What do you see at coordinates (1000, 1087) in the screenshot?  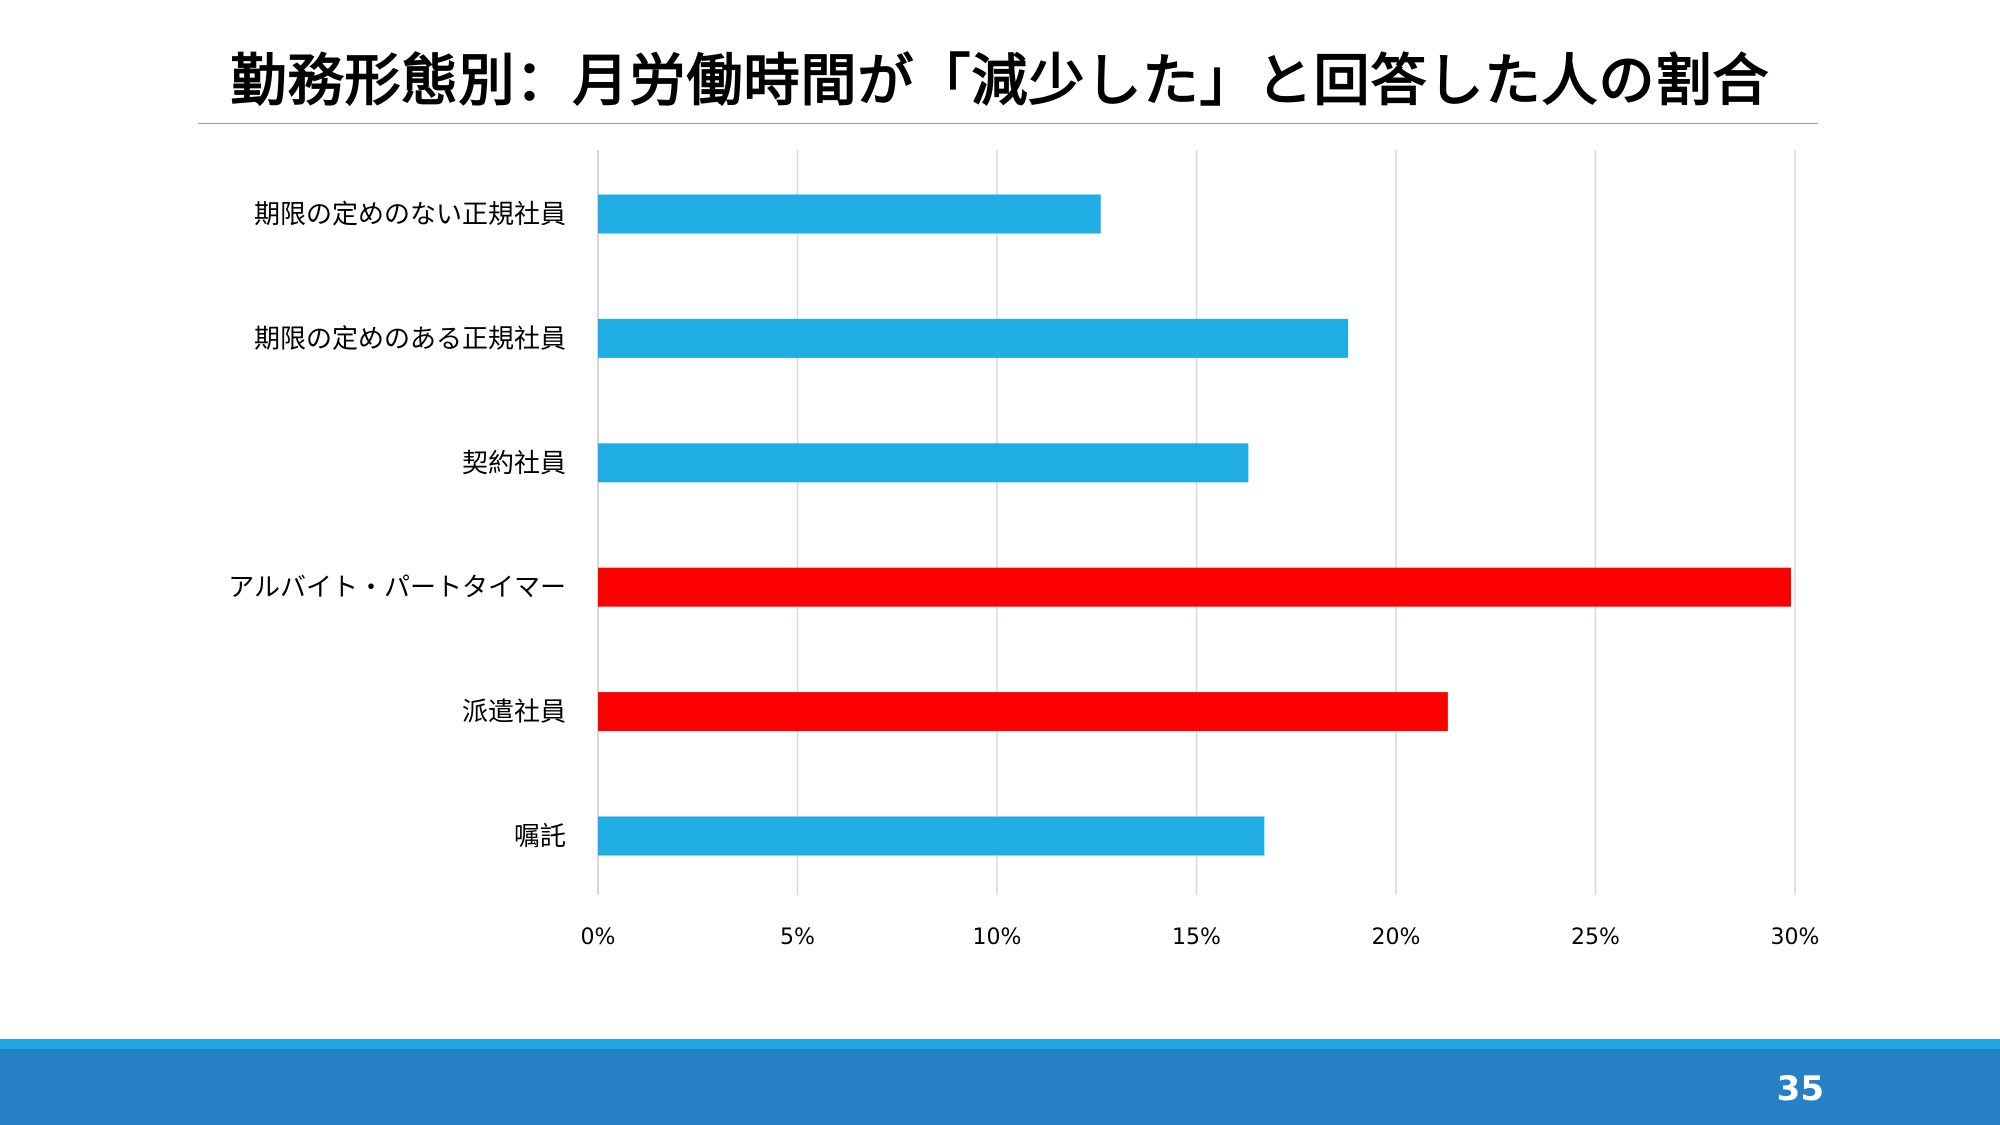 I see `footer-band` at bounding box center [1000, 1087].